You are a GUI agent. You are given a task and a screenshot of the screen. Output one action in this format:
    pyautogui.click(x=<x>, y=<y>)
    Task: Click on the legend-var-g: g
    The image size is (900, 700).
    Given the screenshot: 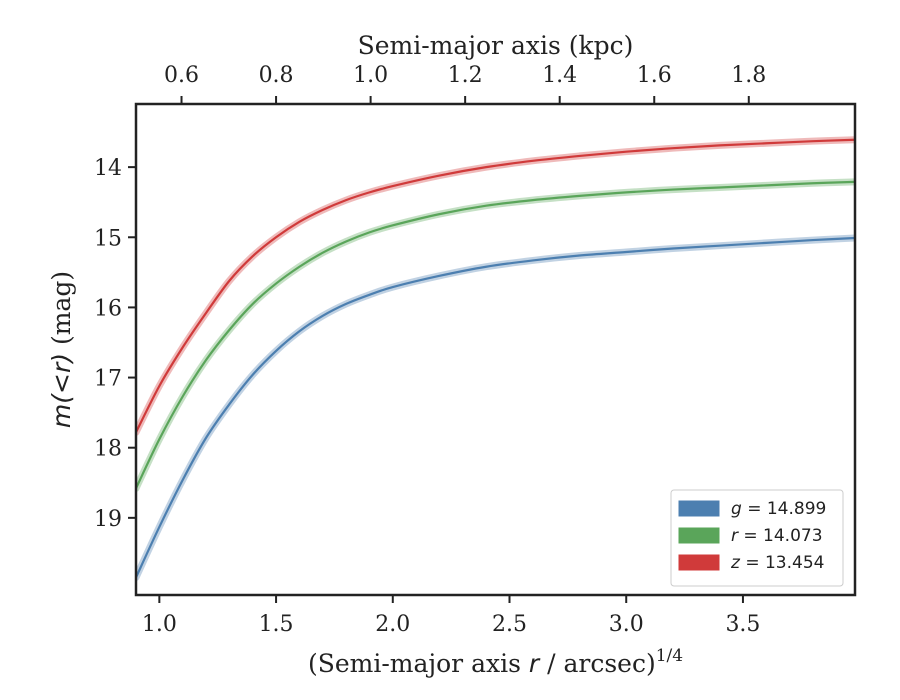 What is the action you would take?
    pyautogui.click(x=736, y=509)
    